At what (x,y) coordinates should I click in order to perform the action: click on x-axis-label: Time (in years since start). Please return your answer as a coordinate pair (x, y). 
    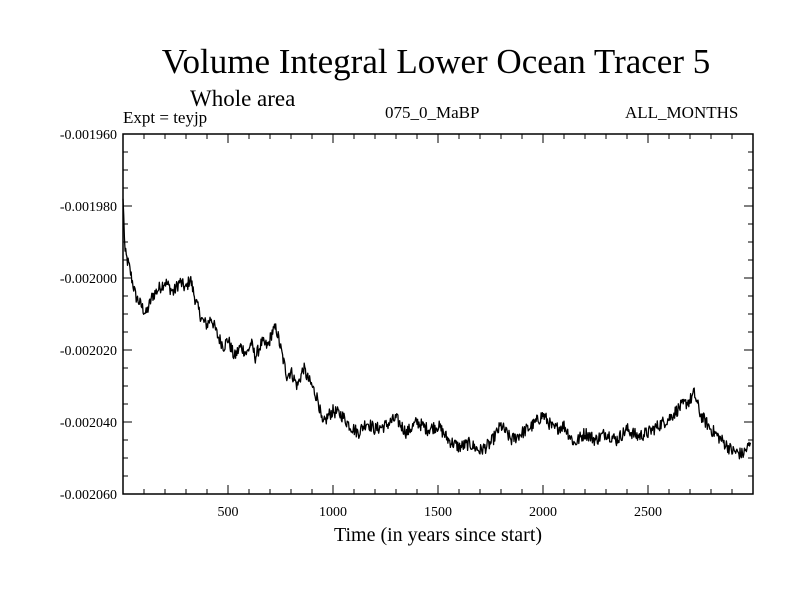
    Looking at the image, I should click on (438, 535).